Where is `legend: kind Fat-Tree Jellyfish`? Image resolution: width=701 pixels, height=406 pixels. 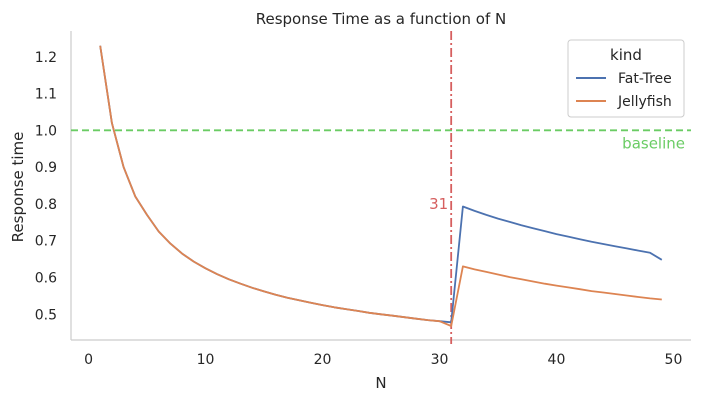 legend: kind Fat-Tree Jellyfish is located at coordinates (626, 78).